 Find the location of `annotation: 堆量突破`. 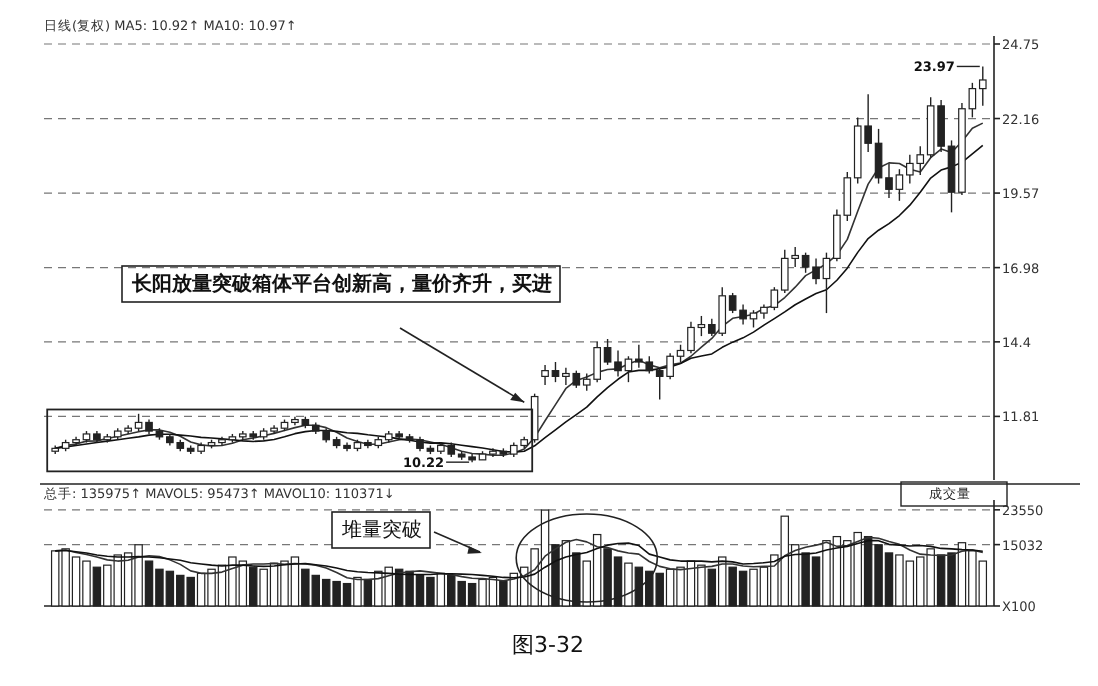

annotation: 堆量突破 is located at coordinates (381, 530).